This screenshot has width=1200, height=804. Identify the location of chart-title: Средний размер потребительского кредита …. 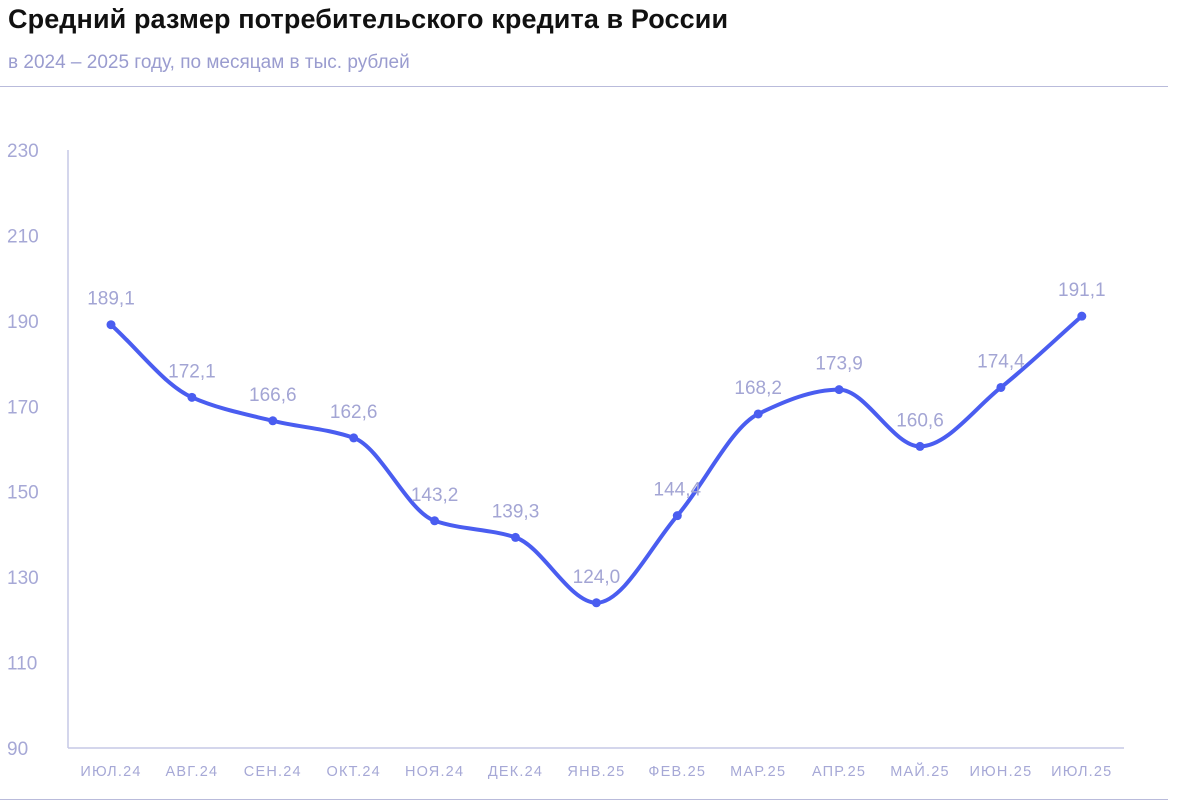
(368, 19).